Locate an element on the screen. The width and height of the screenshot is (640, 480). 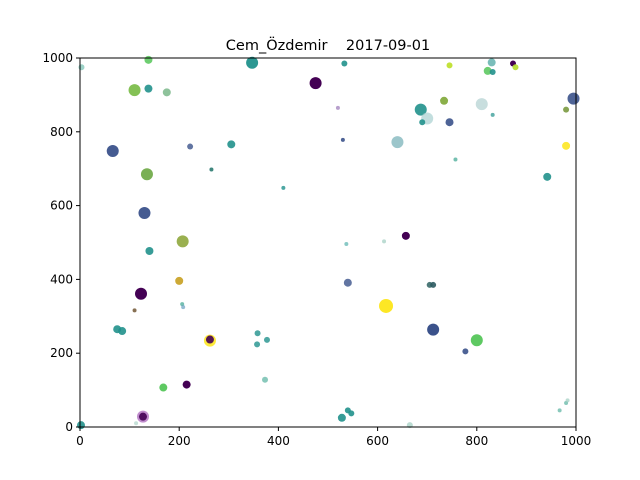
x-tick-label: 400 is located at coordinates (278, 441).